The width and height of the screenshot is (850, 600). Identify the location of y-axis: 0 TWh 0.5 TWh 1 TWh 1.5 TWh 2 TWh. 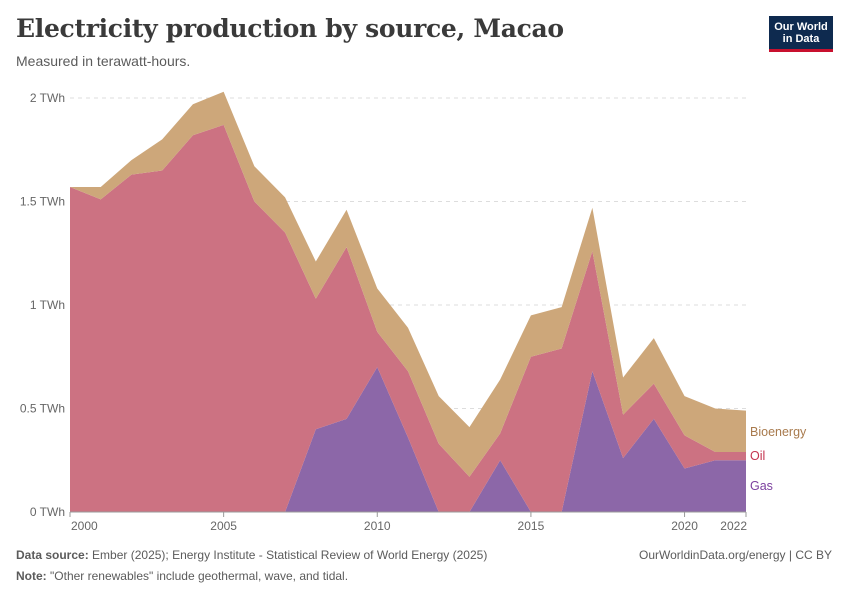
(42, 305).